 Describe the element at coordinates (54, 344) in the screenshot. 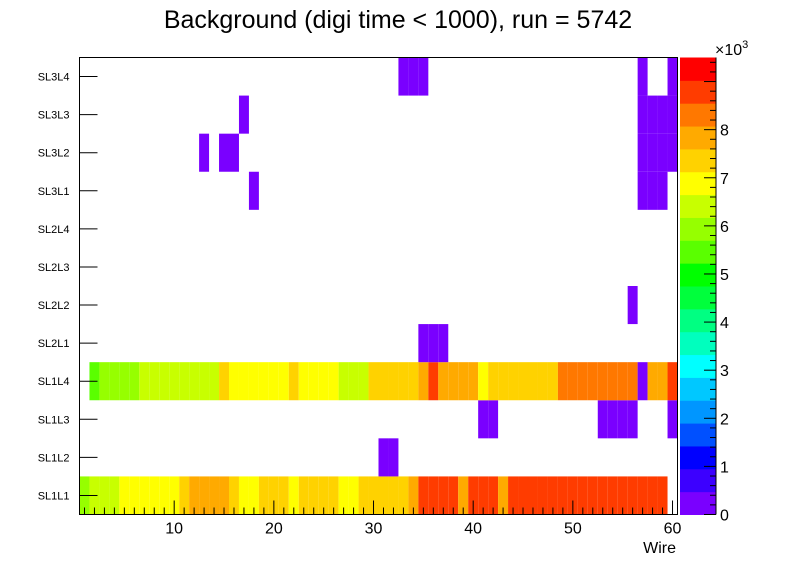

I see `y-tick-label: SL2L1` at that location.